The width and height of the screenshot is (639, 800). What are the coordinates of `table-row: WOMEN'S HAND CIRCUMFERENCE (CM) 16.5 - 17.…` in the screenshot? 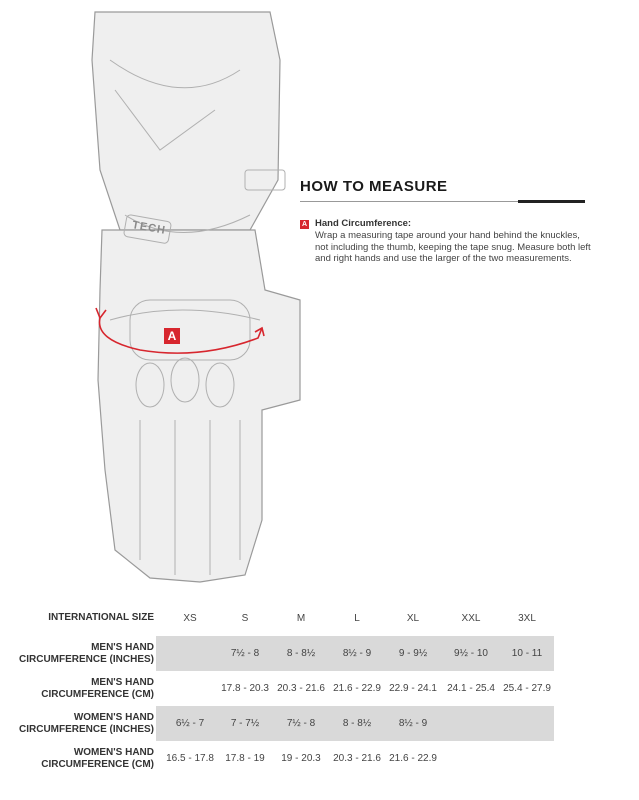 It's located at (319, 759).